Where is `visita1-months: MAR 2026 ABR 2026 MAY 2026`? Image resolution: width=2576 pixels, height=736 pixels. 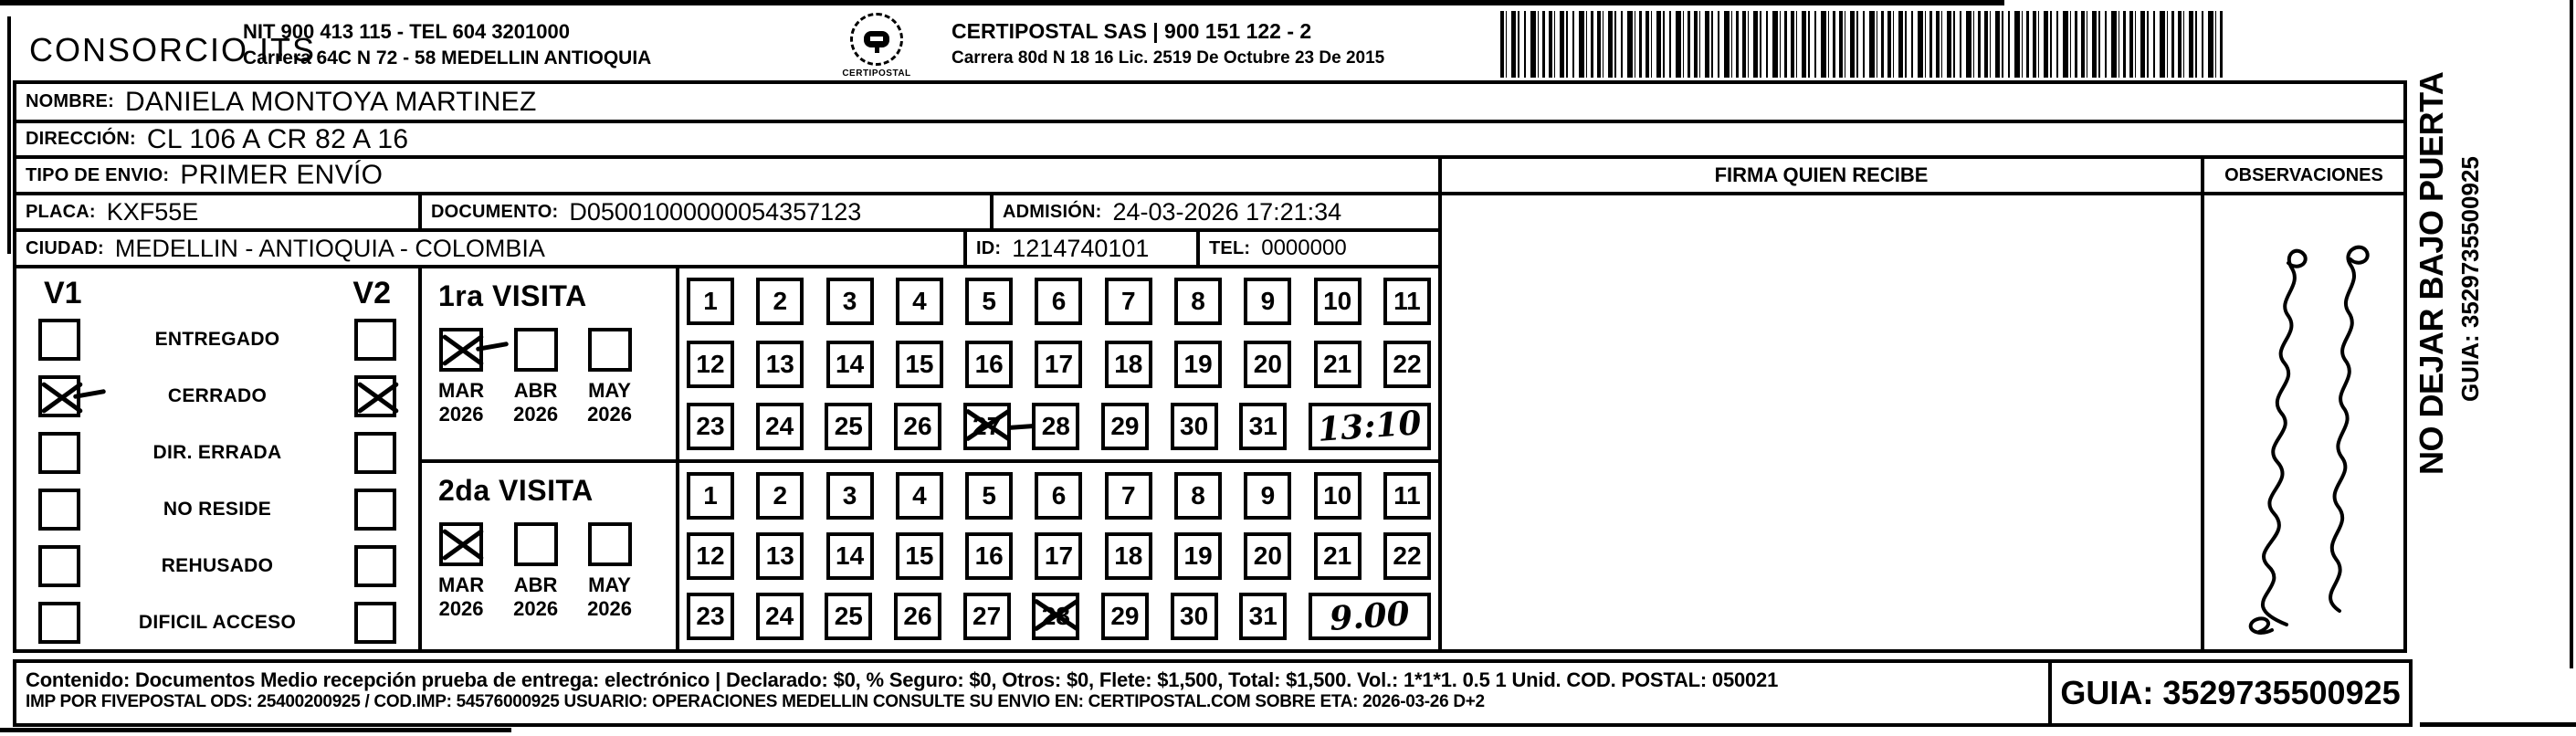
visita1-months: MAR 2026 ABR 2026 MAY 2026 is located at coordinates (549, 369).